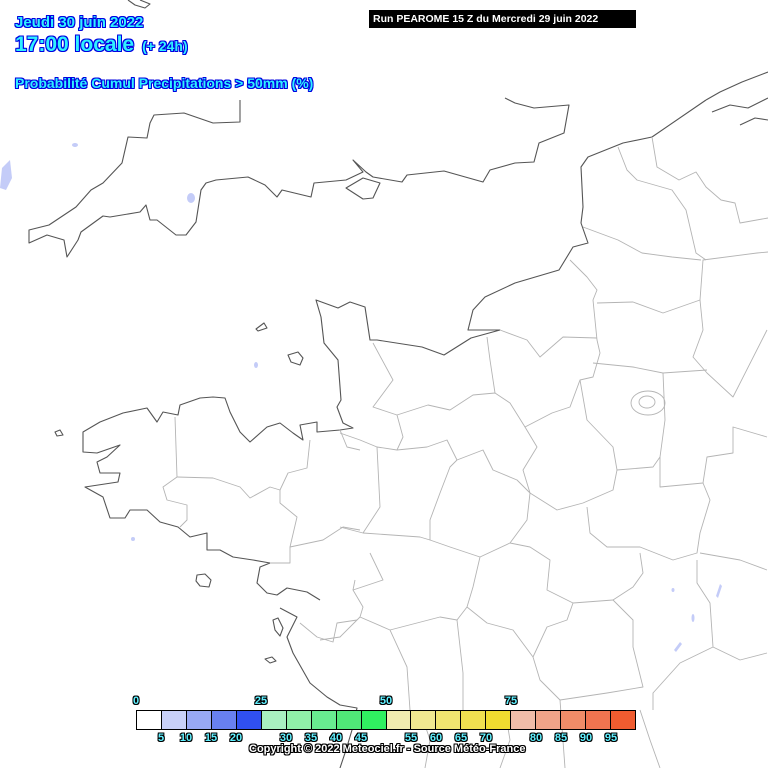  I want to click on france-coast, so click(318, 687).